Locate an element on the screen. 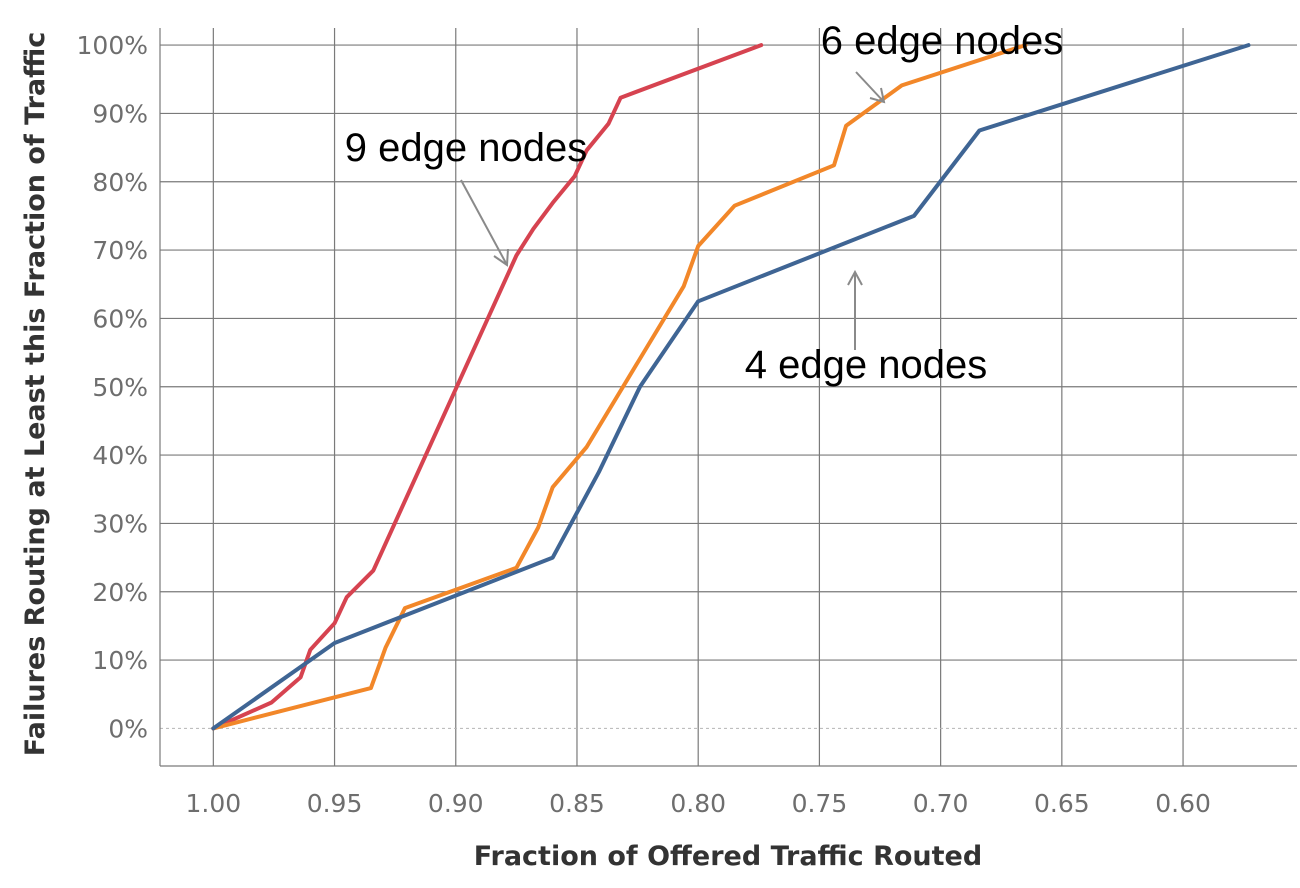  y-tick-label: 30% is located at coordinates (120, 523).